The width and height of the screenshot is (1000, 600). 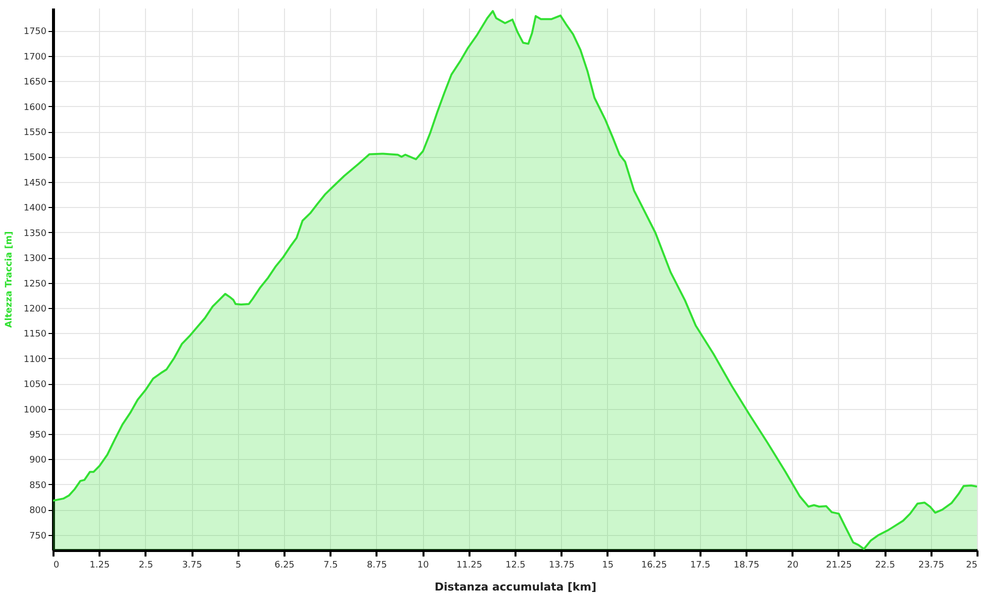 What do you see at coordinates (35, 133) in the screenshot?
I see `y-tick-label: 1550` at bounding box center [35, 133].